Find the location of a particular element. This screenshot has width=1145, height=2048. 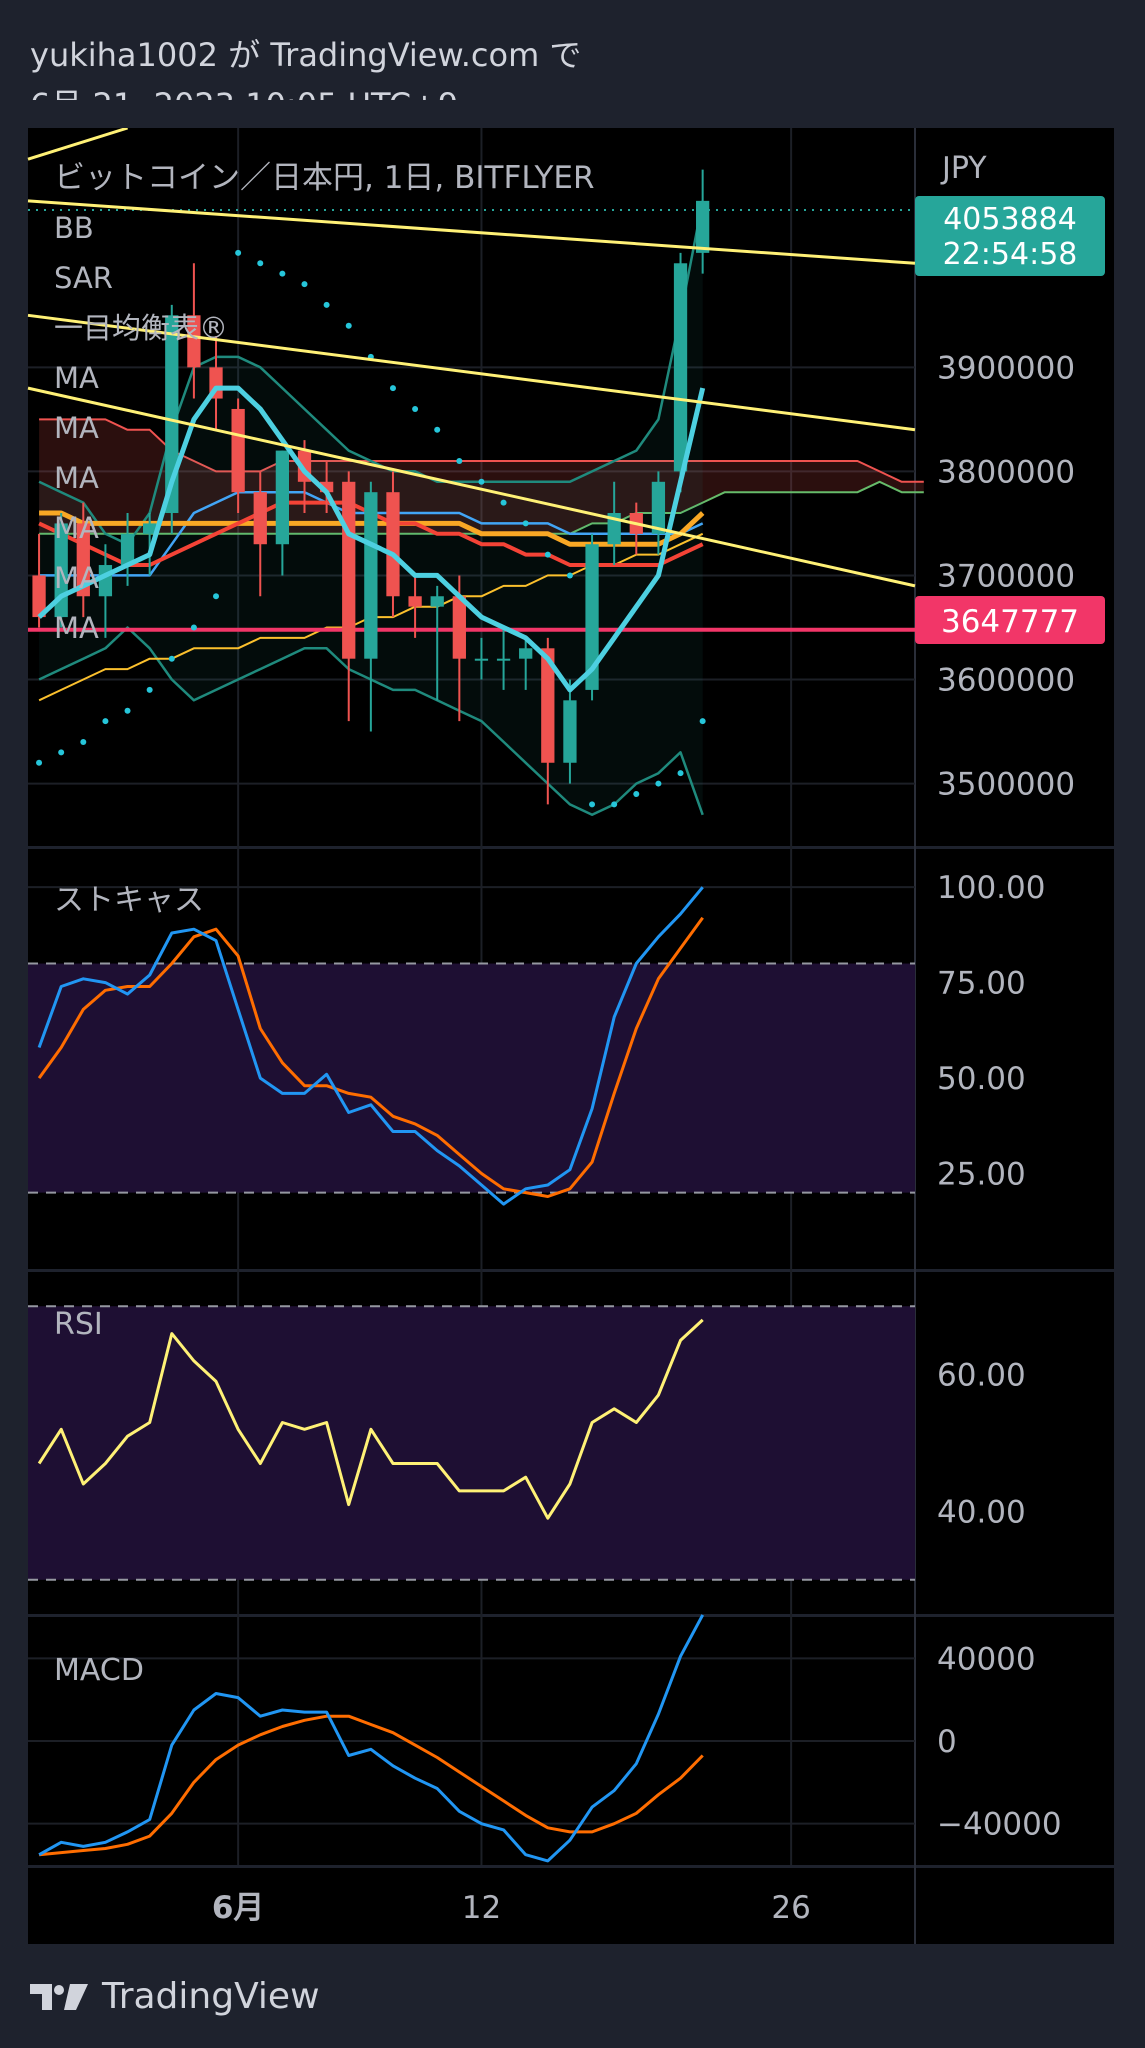

y-tick-label: 3800000 is located at coordinates (1006, 472).